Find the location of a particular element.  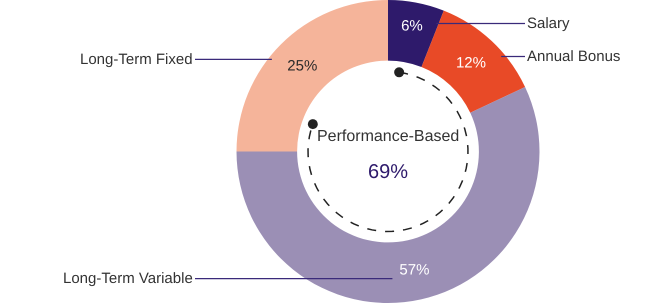

data-label: 6% is located at coordinates (412, 26).